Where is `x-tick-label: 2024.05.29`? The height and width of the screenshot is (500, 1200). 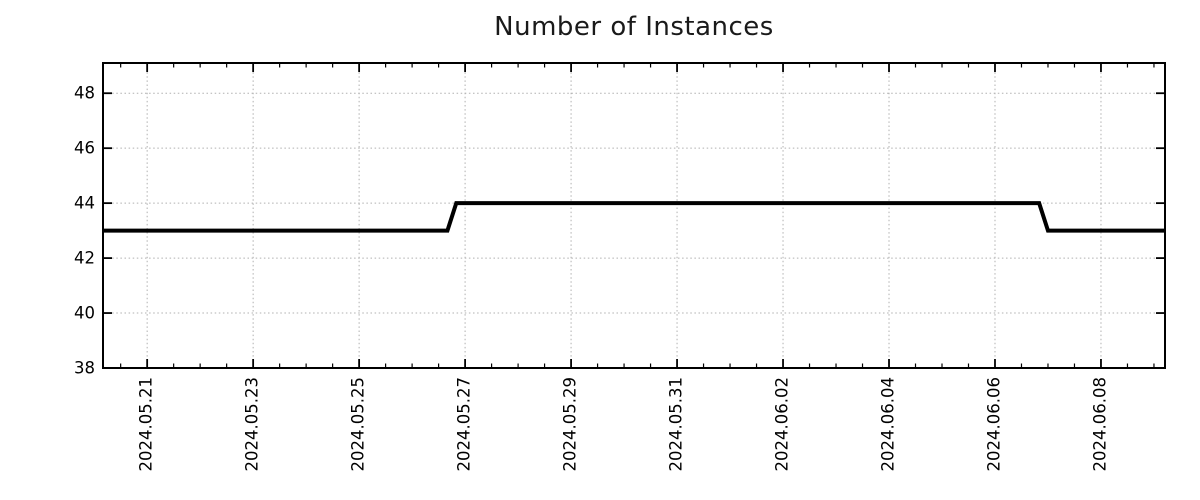 x-tick-label: 2024.05.29 is located at coordinates (570, 424).